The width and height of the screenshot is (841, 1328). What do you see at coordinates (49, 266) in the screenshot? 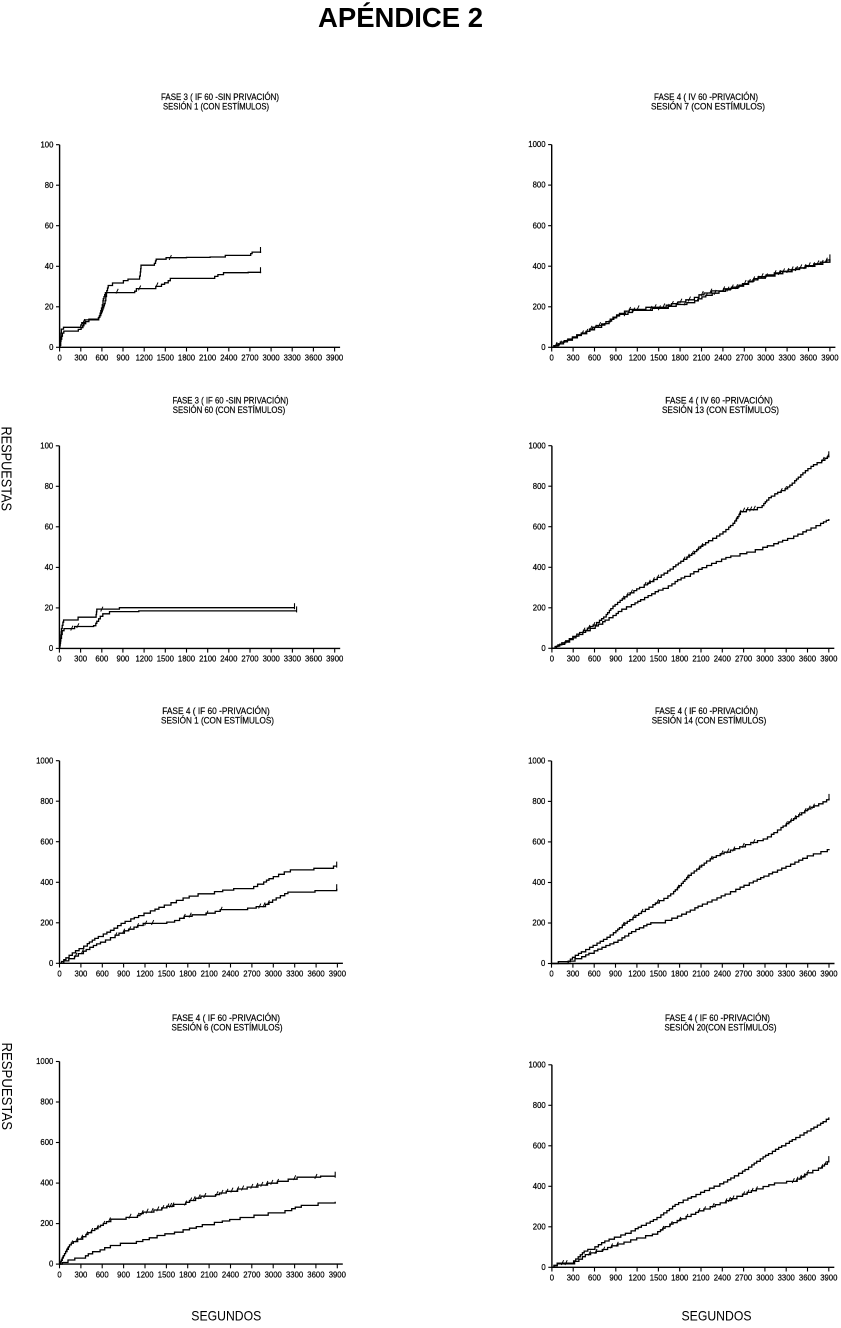
I see `svg-text: 40` at bounding box center [49, 266].